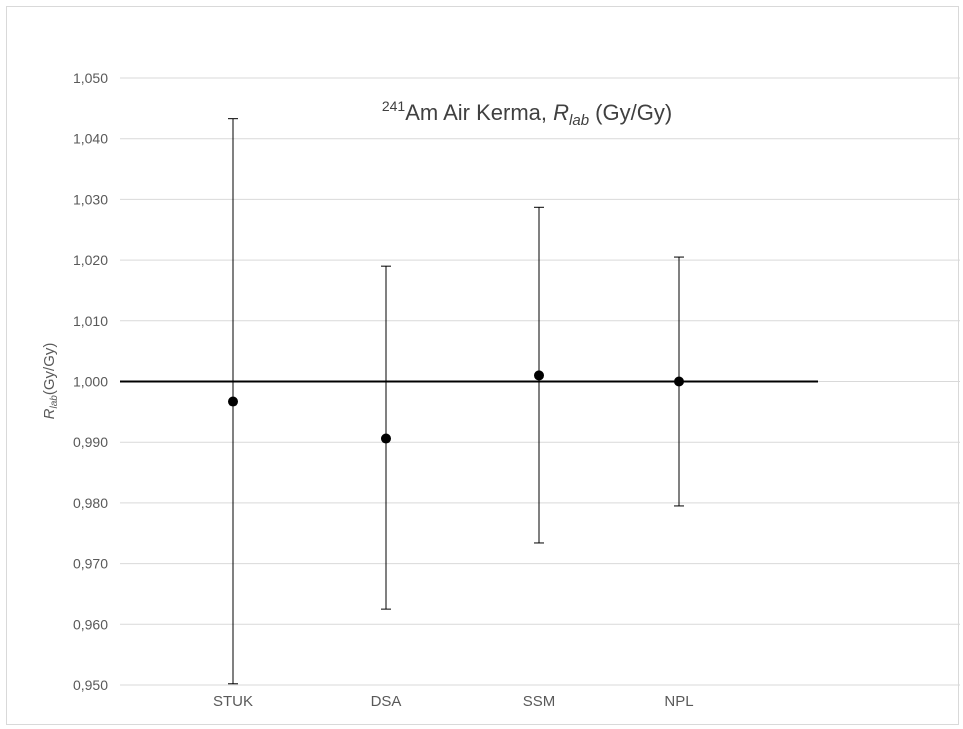 The width and height of the screenshot is (963, 729). What do you see at coordinates (90, 199) in the screenshot?
I see `y-tick-label: 1,030` at bounding box center [90, 199].